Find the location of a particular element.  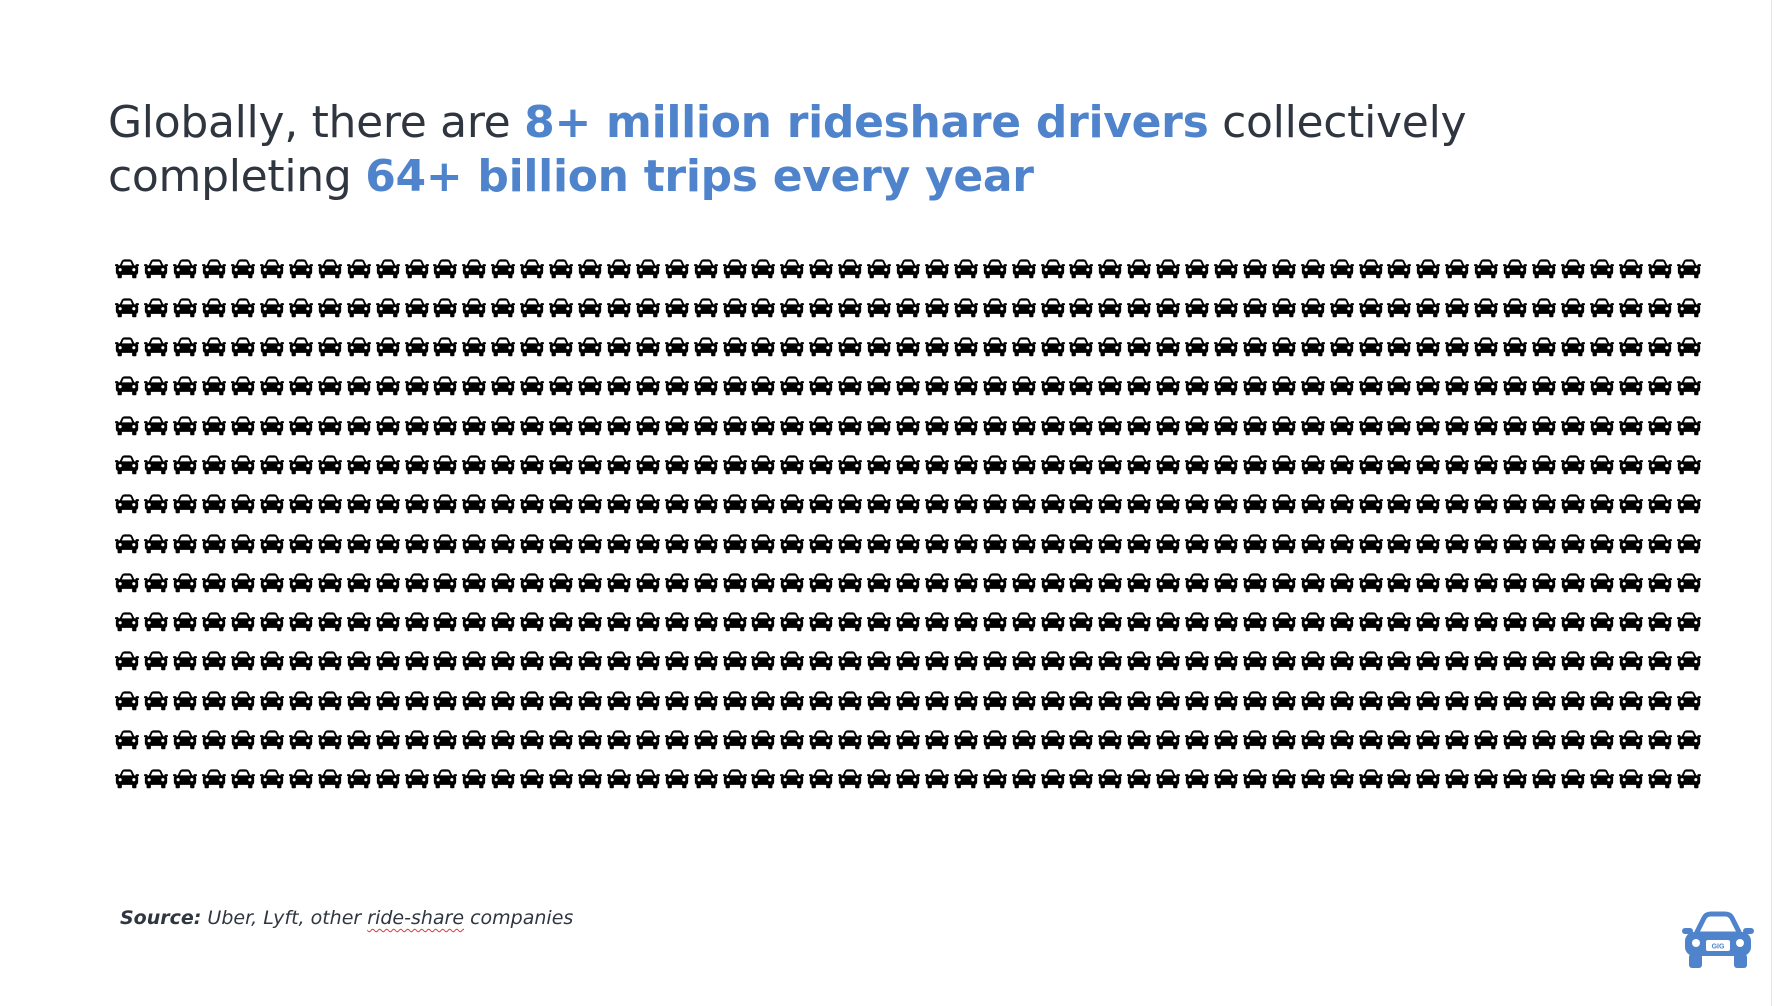

logo-plate-text: GIG is located at coordinates (1718, 947).